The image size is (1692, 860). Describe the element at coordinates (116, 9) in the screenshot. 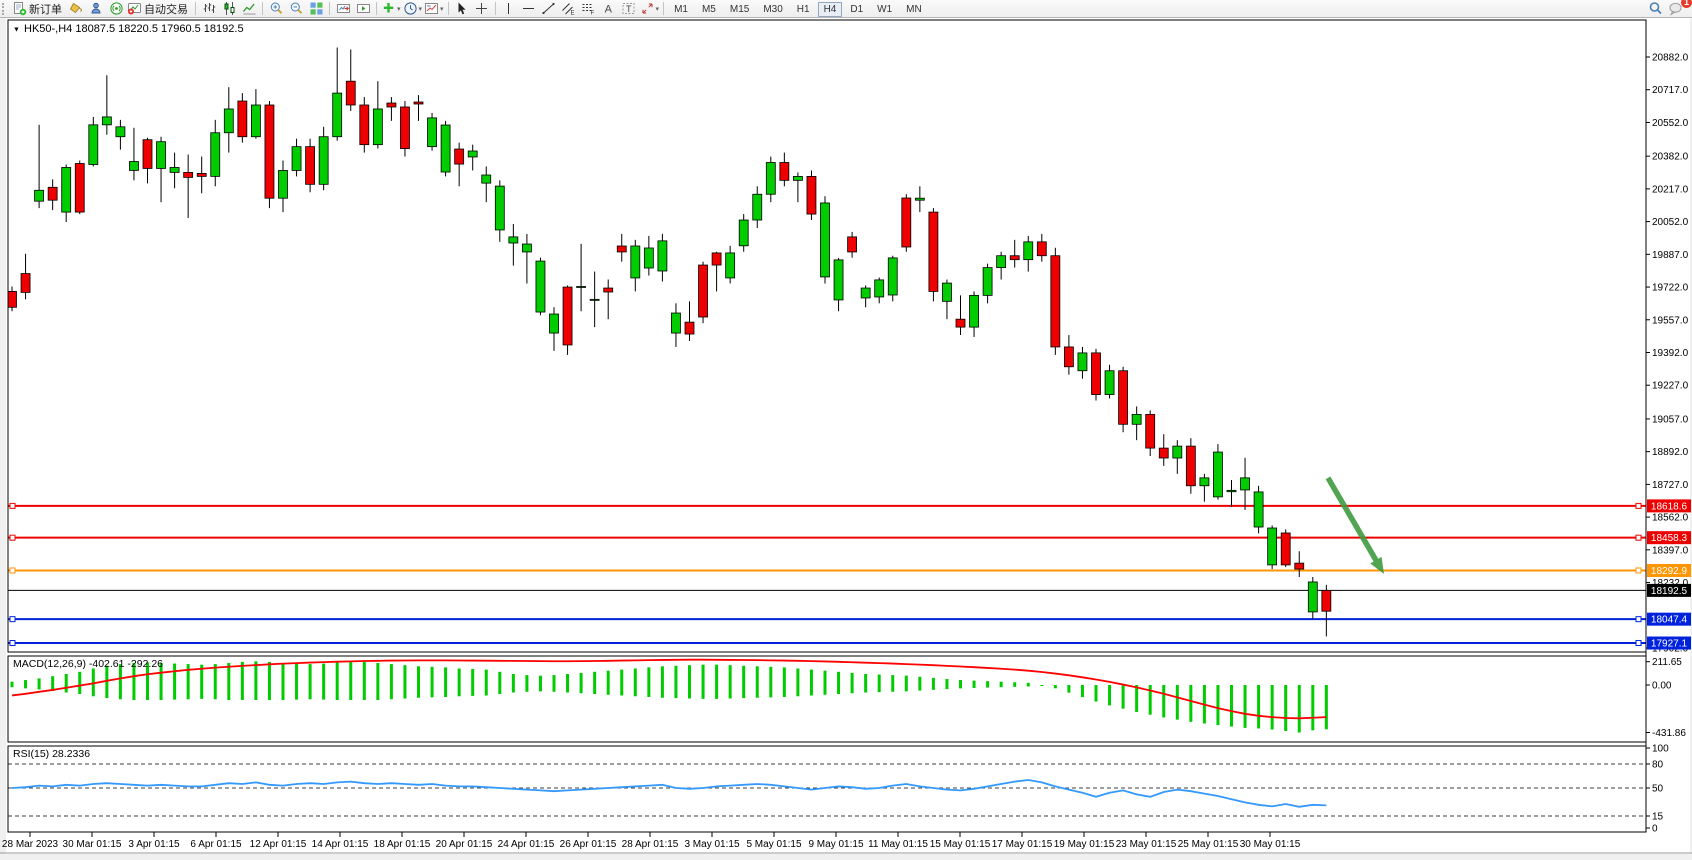

I see `signals-button` at that location.